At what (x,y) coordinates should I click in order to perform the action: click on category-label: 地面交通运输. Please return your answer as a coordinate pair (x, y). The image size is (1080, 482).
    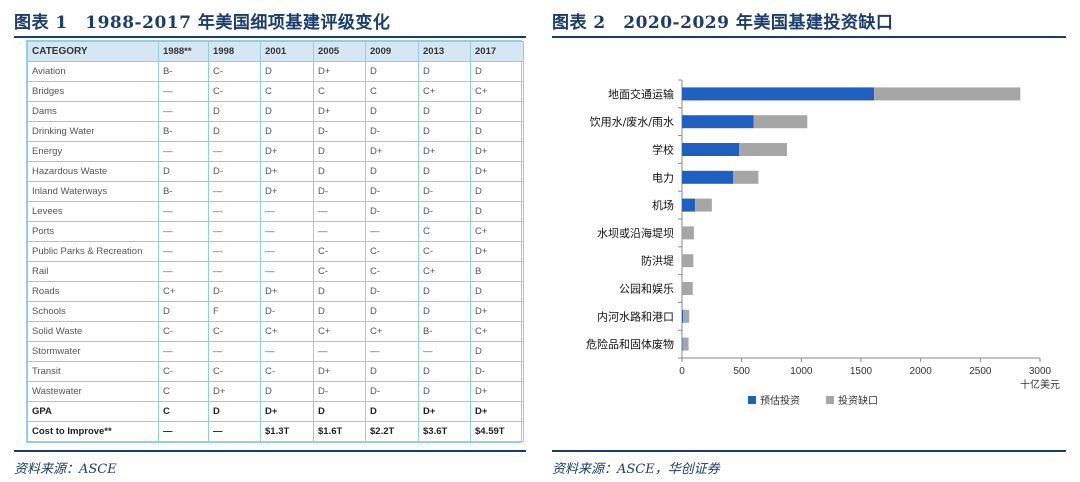
    Looking at the image, I should click on (641, 94).